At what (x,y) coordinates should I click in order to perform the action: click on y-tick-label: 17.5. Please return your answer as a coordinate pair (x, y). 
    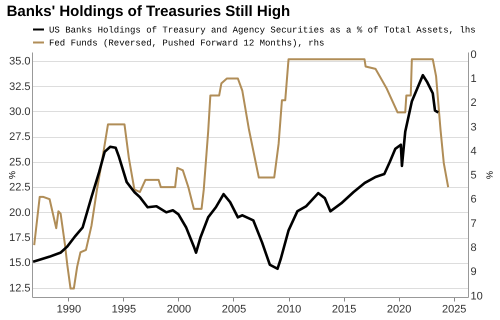
    Looking at the image, I should click on (19, 238).